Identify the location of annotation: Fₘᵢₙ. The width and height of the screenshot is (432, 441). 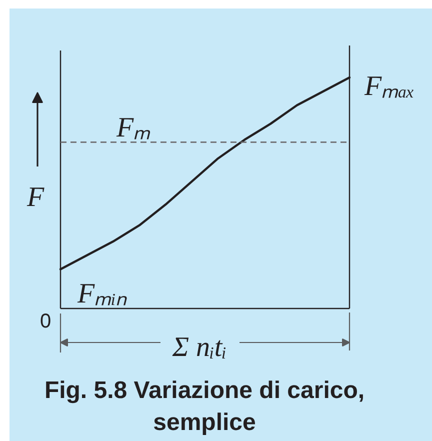
(102, 294).